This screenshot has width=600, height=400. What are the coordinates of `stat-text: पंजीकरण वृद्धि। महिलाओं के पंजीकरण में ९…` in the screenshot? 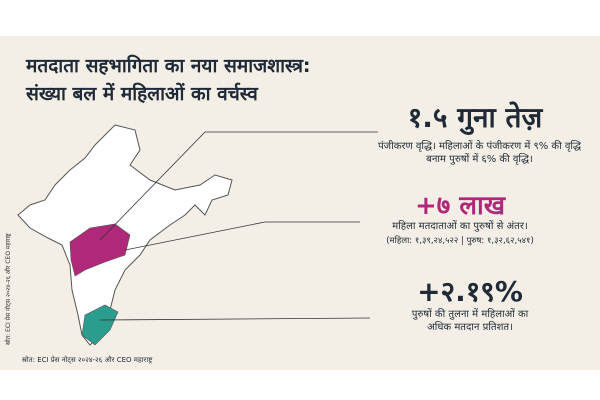 It's located at (479, 153).